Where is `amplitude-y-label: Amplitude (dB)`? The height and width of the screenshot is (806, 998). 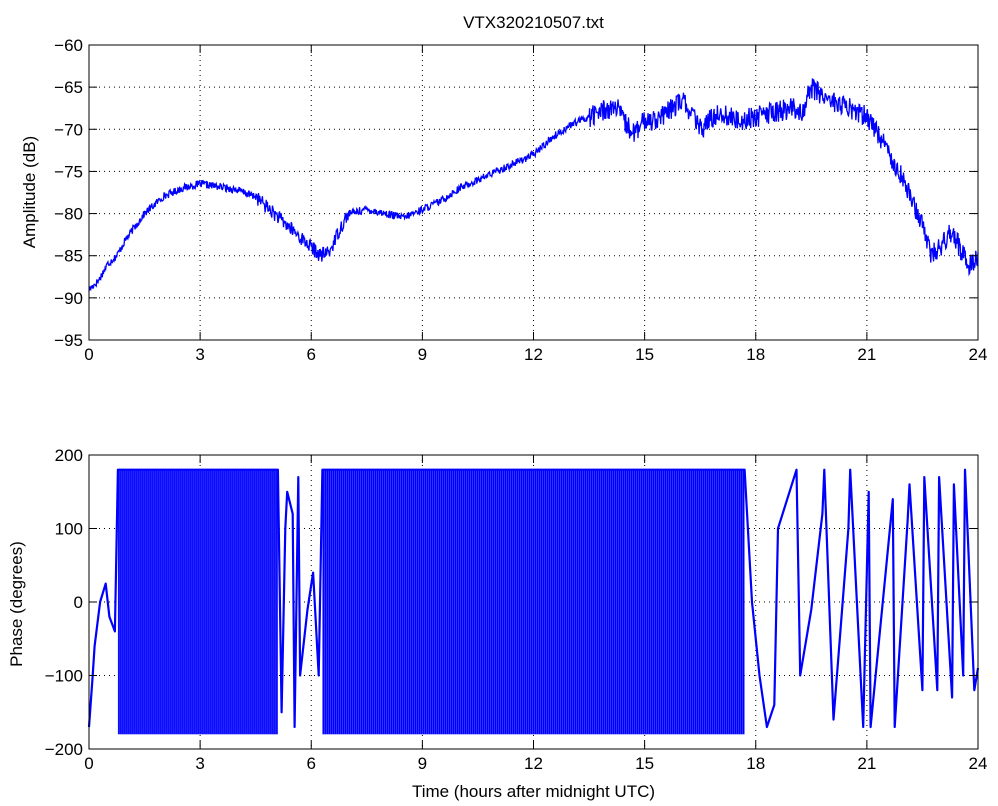
amplitude-y-label: Amplitude (dB) is located at coordinates (29, 192).